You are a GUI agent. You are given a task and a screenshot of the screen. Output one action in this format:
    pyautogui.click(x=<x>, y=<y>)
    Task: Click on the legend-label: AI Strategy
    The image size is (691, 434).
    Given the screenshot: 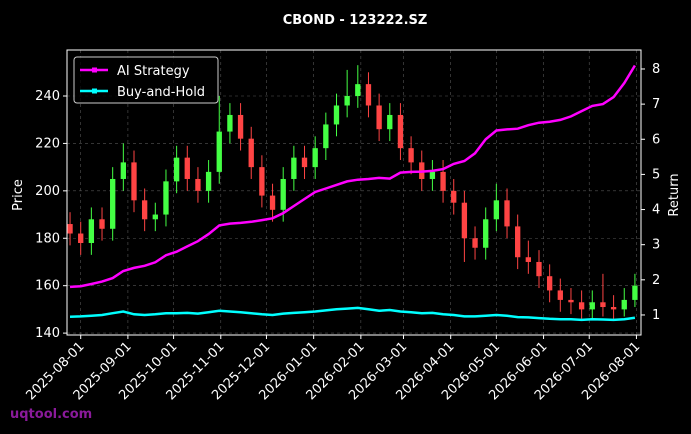 What is the action you would take?
    pyautogui.click(x=153, y=71)
    